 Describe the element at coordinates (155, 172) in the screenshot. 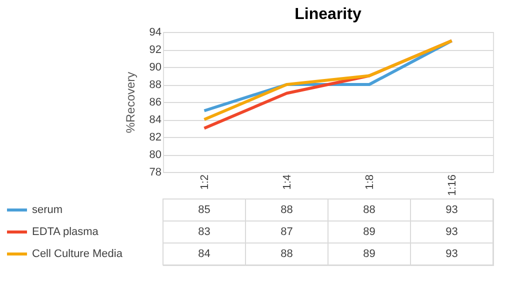

I see `y-tick-label: 78` at that location.